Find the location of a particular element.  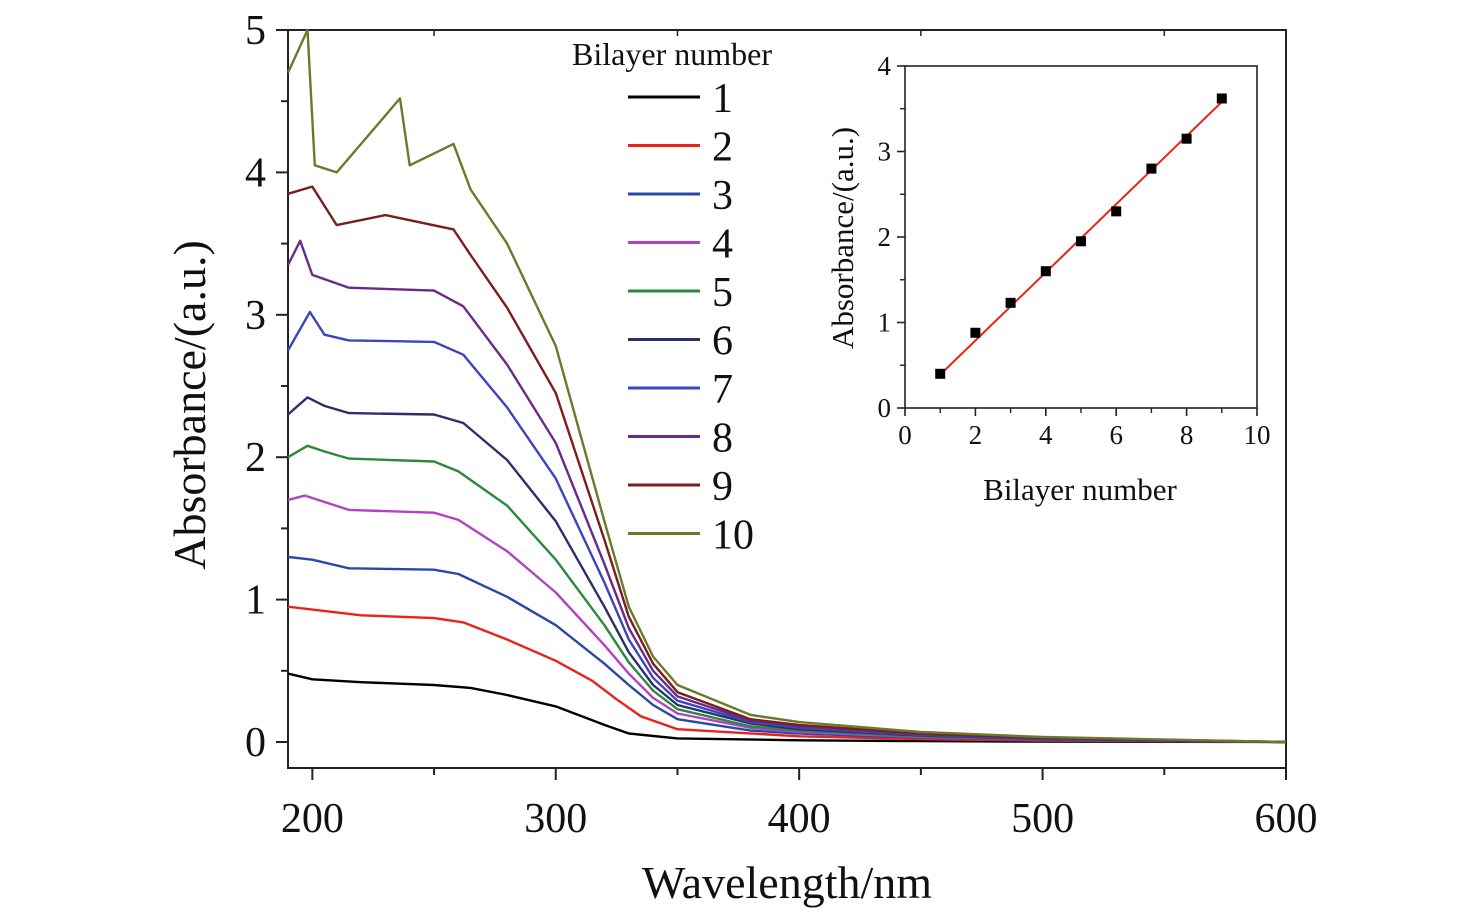

main-y-tick-label: 5 is located at coordinates (255, 31).